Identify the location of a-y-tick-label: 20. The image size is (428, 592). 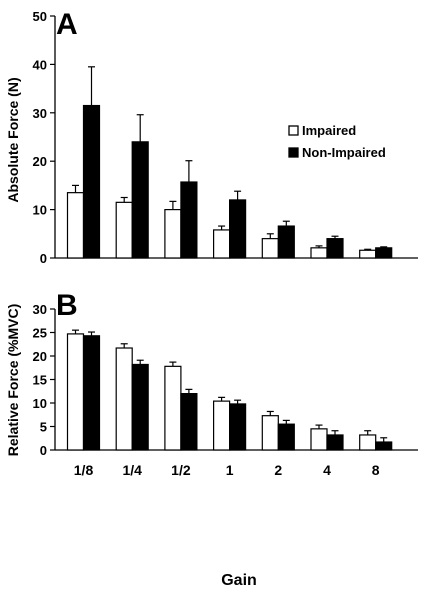
(40, 161).